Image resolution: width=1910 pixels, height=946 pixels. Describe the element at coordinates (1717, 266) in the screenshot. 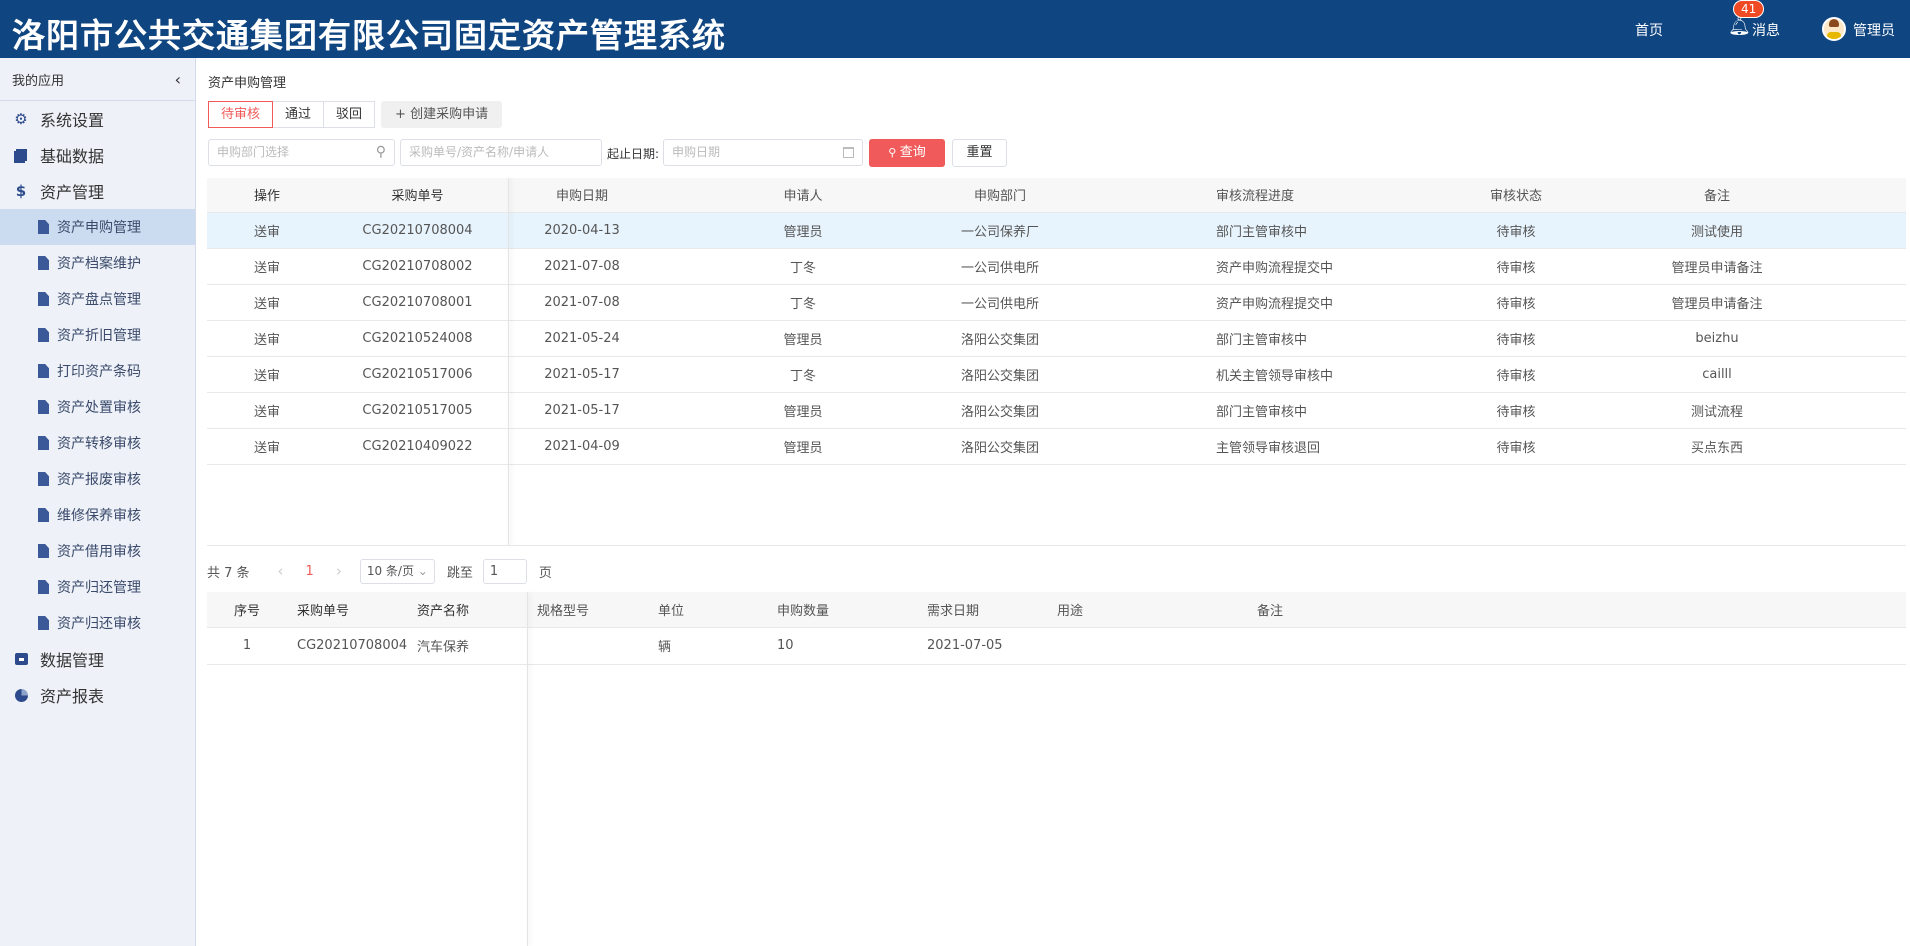

I see `cell-remark: 管理员申请备注` at that location.